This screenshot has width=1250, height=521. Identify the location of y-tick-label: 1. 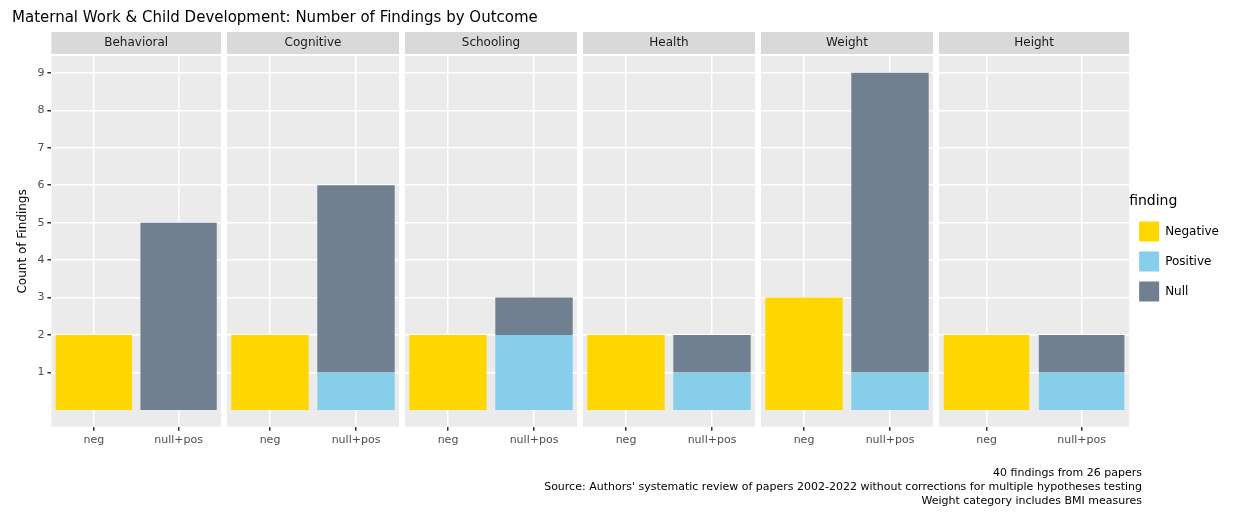
(41, 372).